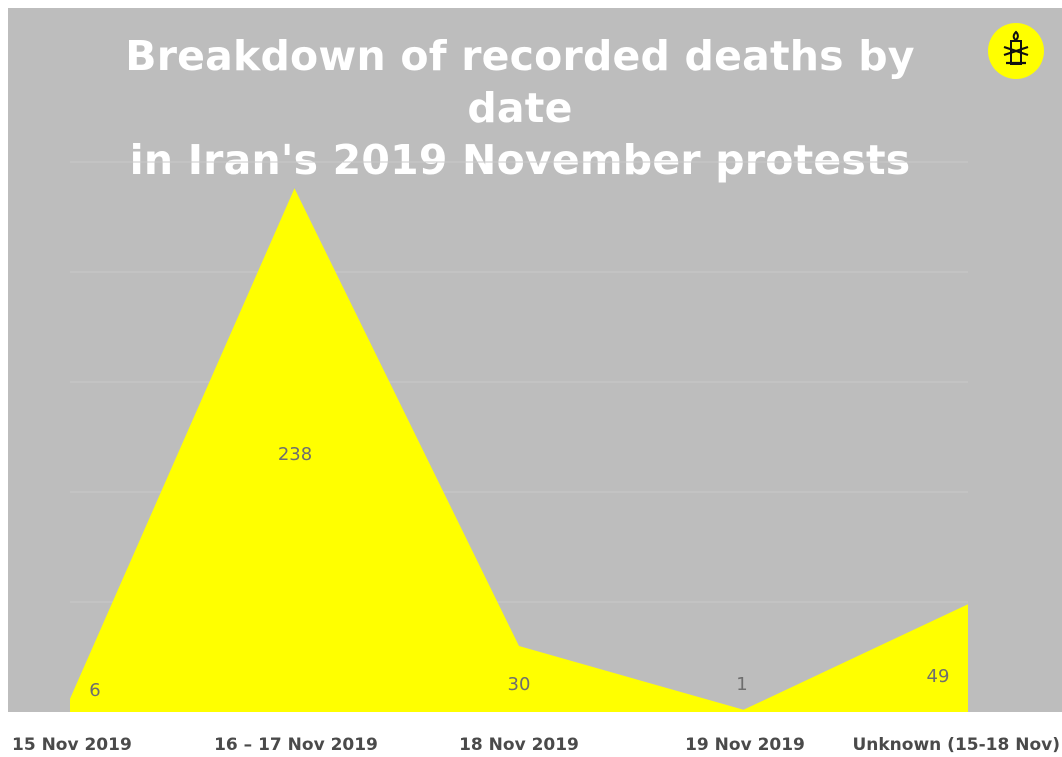 This screenshot has width=1062, height=757. I want to click on data-label: 30, so click(519, 684).